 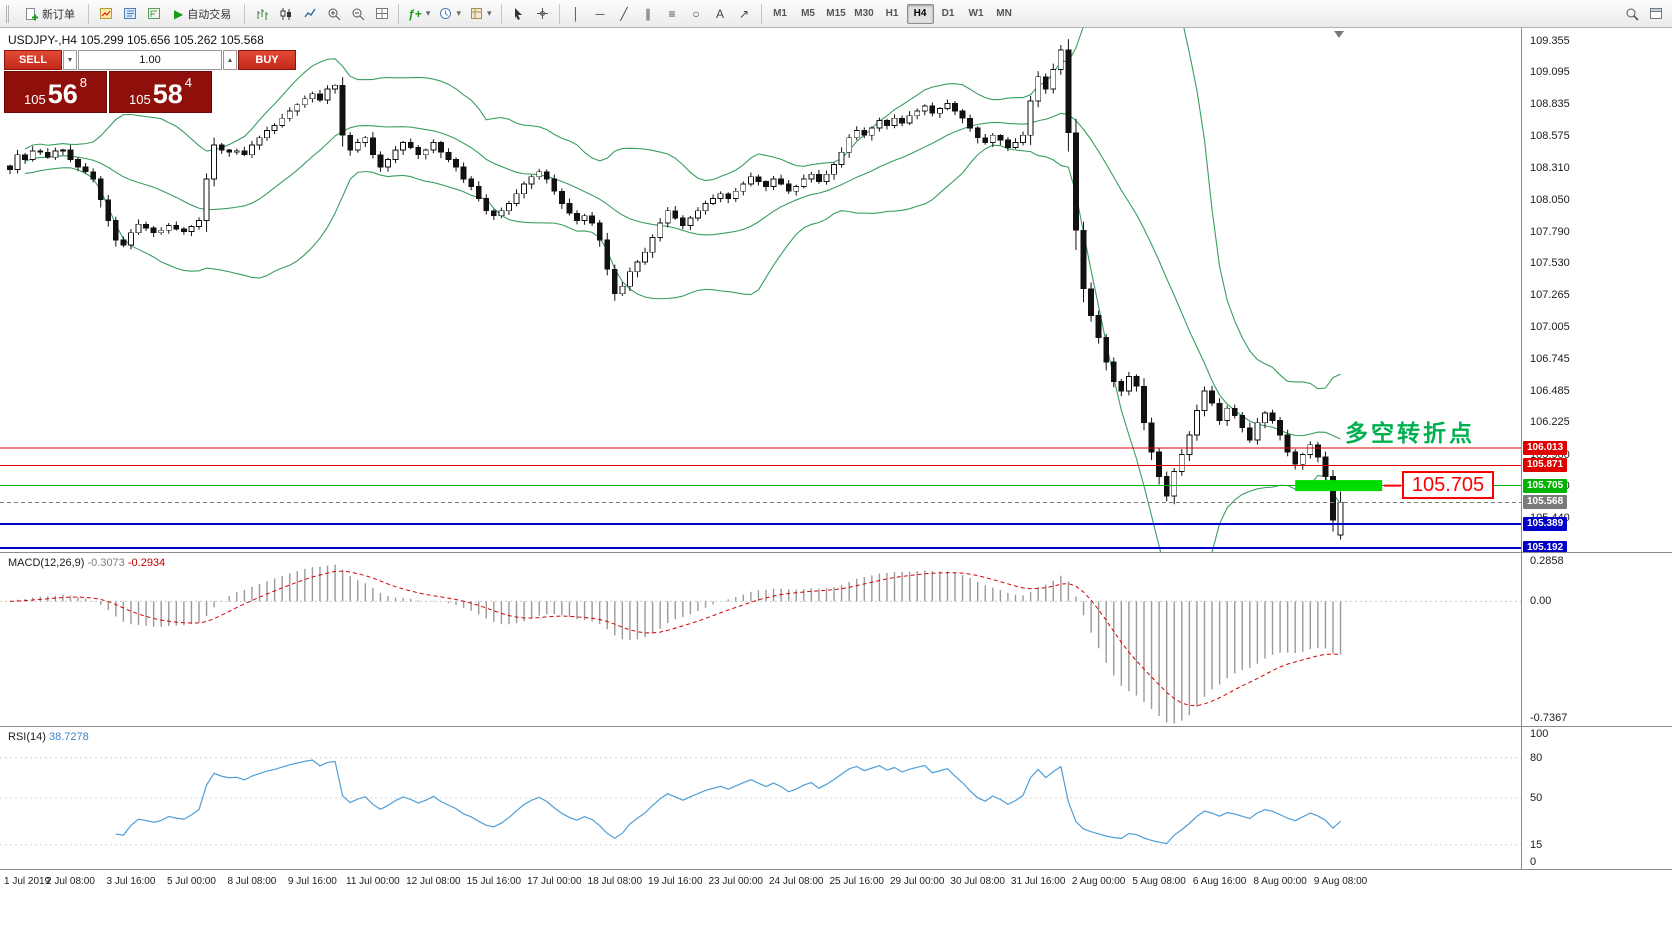 What do you see at coordinates (1280, 881) in the screenshot?
I see `time-axis-label: 8 Aug 00:00` at bounding box center [1280, 881].